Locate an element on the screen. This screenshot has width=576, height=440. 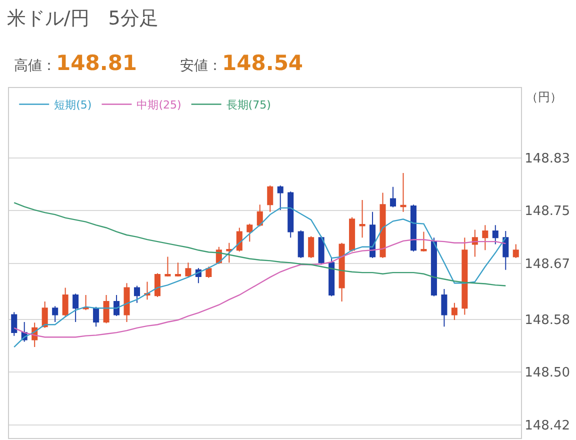
y-tick-label: 148.58 is located at coordinates (547, 320).